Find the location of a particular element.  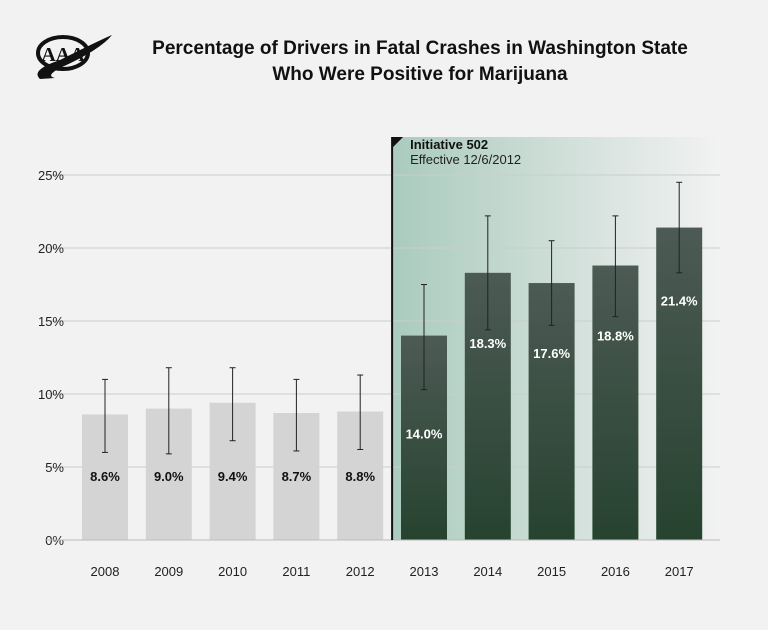

y-tick-label: 10% is located at coordinates (51, 394).